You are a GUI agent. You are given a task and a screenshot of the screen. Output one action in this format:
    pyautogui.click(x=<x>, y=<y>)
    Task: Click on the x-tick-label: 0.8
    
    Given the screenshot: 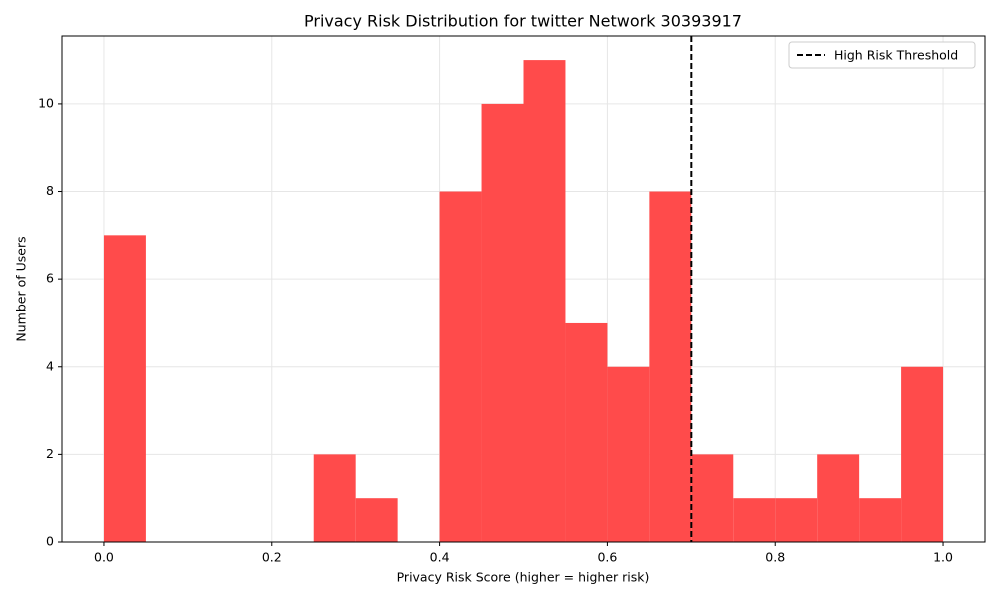 What is the action you would take?
    pyautogui.click(x=775, y=557)
    